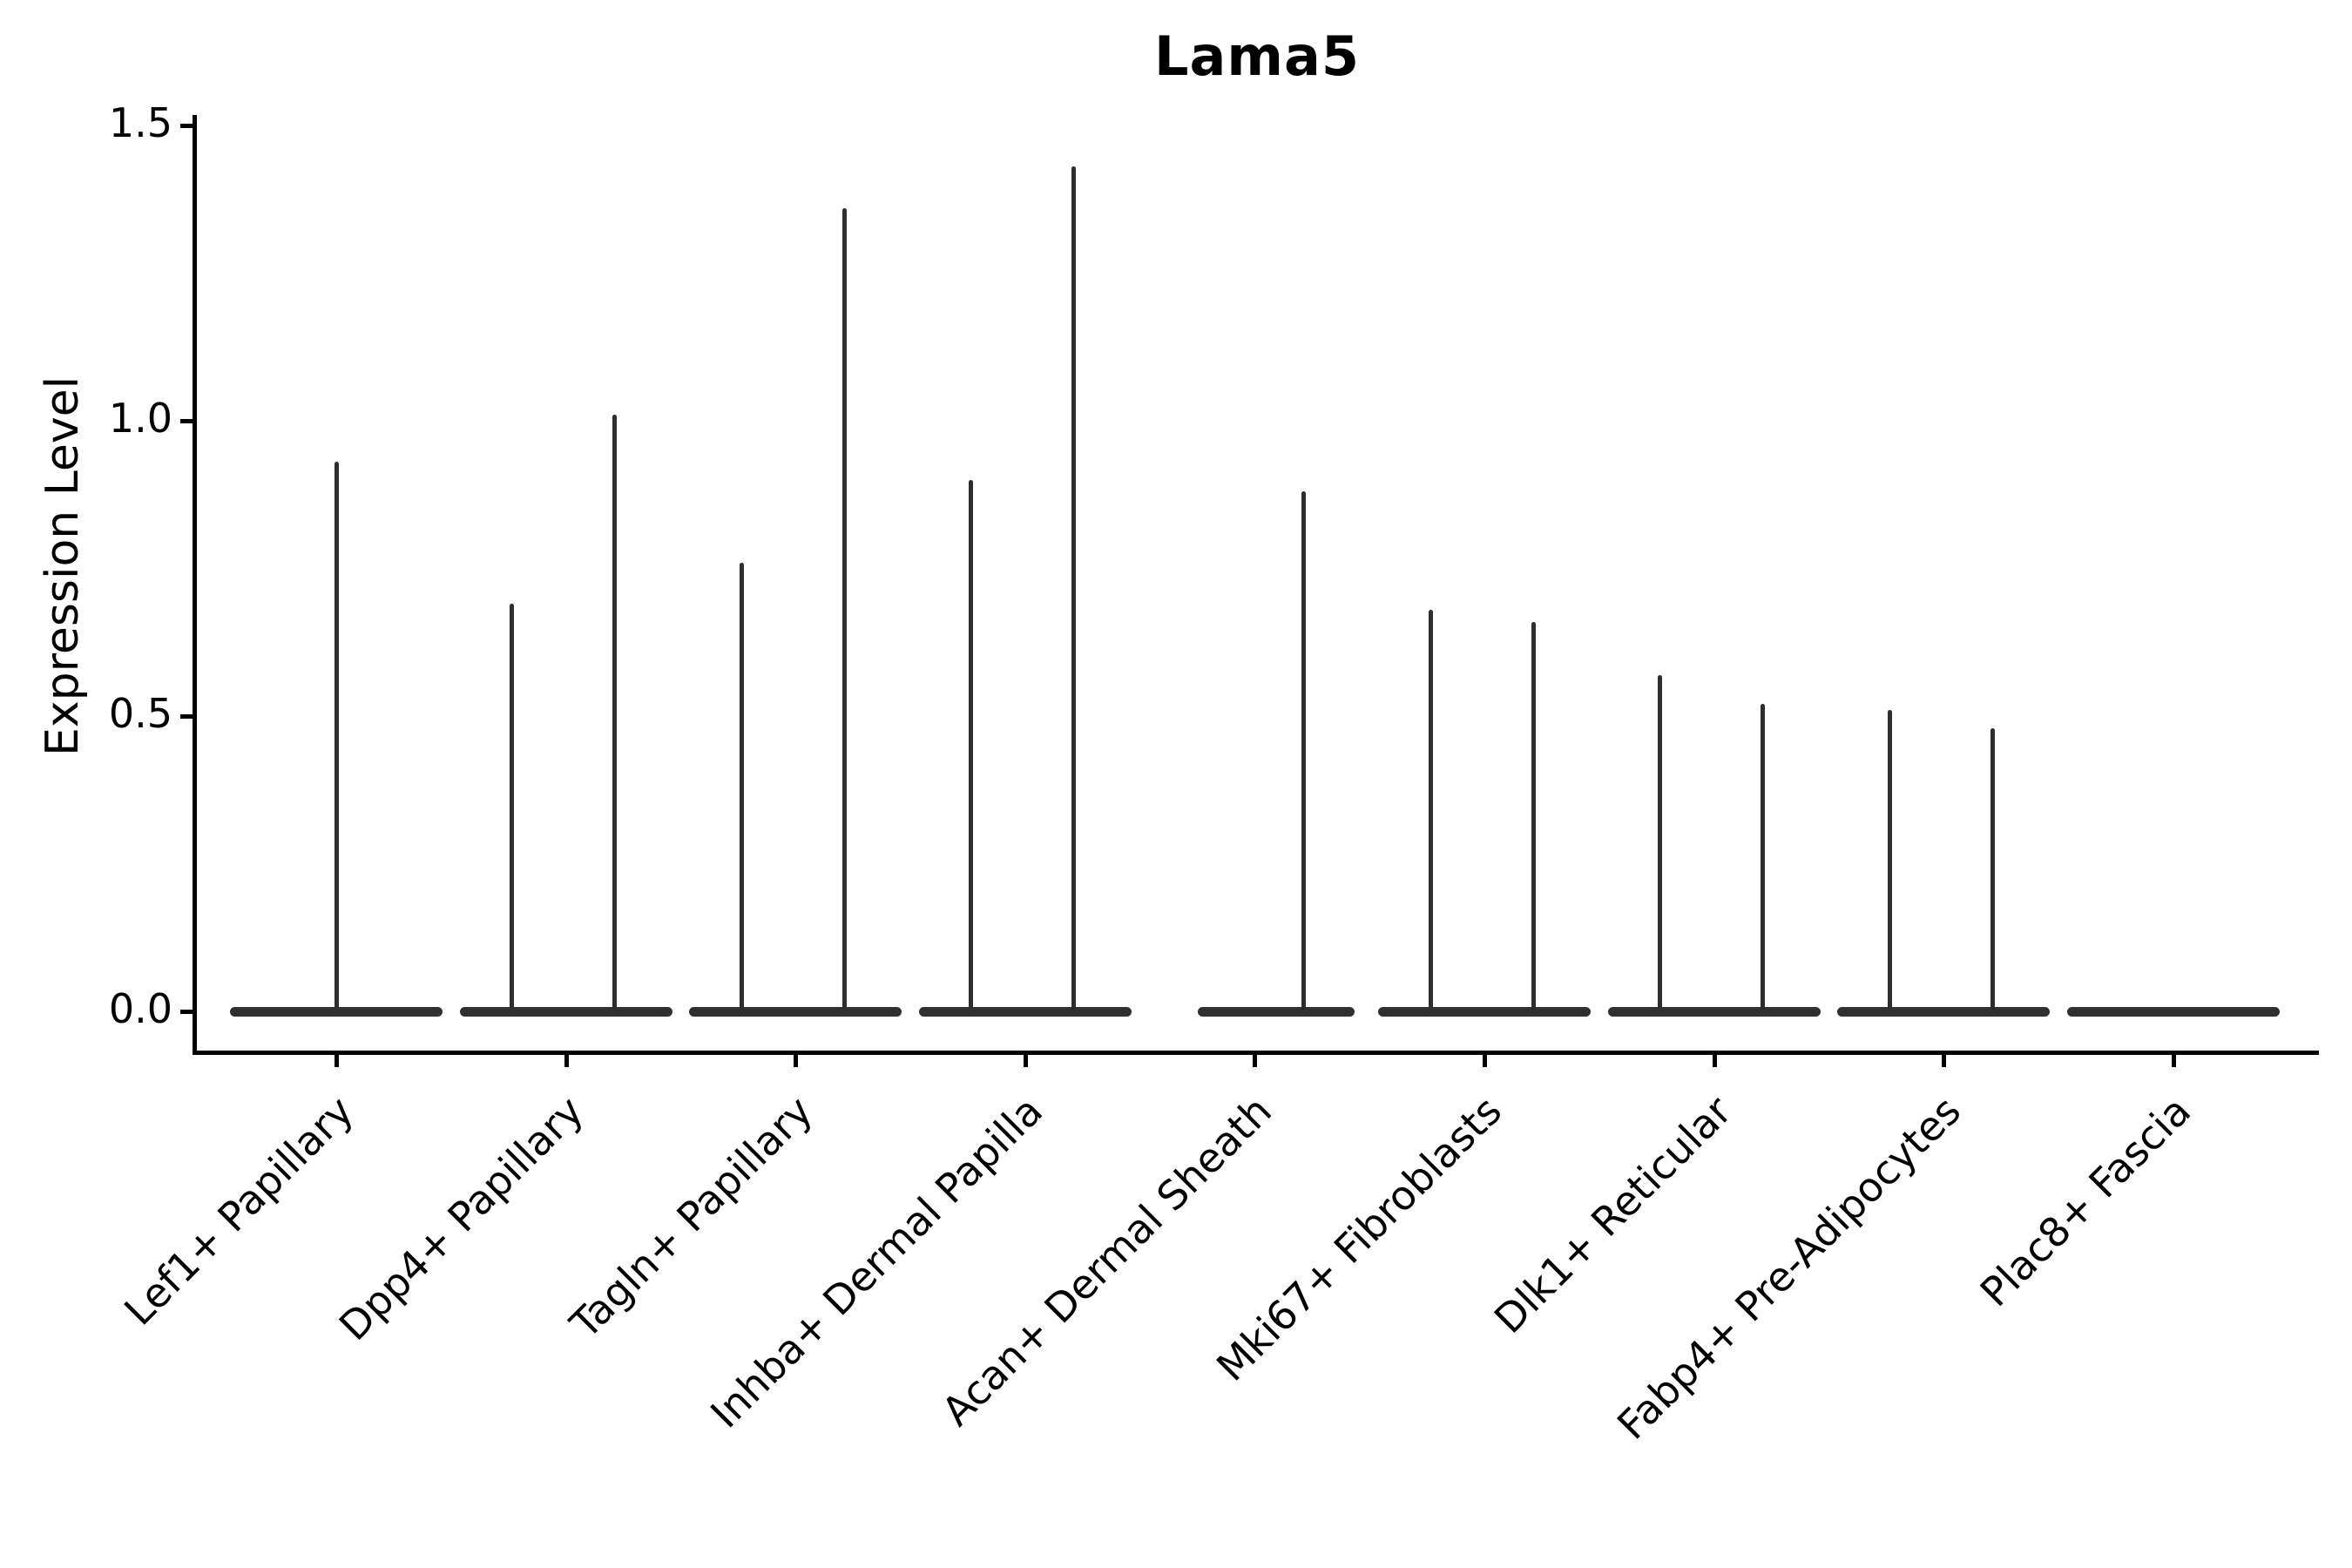 This screenshot has height=1568, width=2352. What do you see at coordinates (140, 122) in the screenshot?
I see `y-tick-label: 1.5` at bounding box center [140, 122].